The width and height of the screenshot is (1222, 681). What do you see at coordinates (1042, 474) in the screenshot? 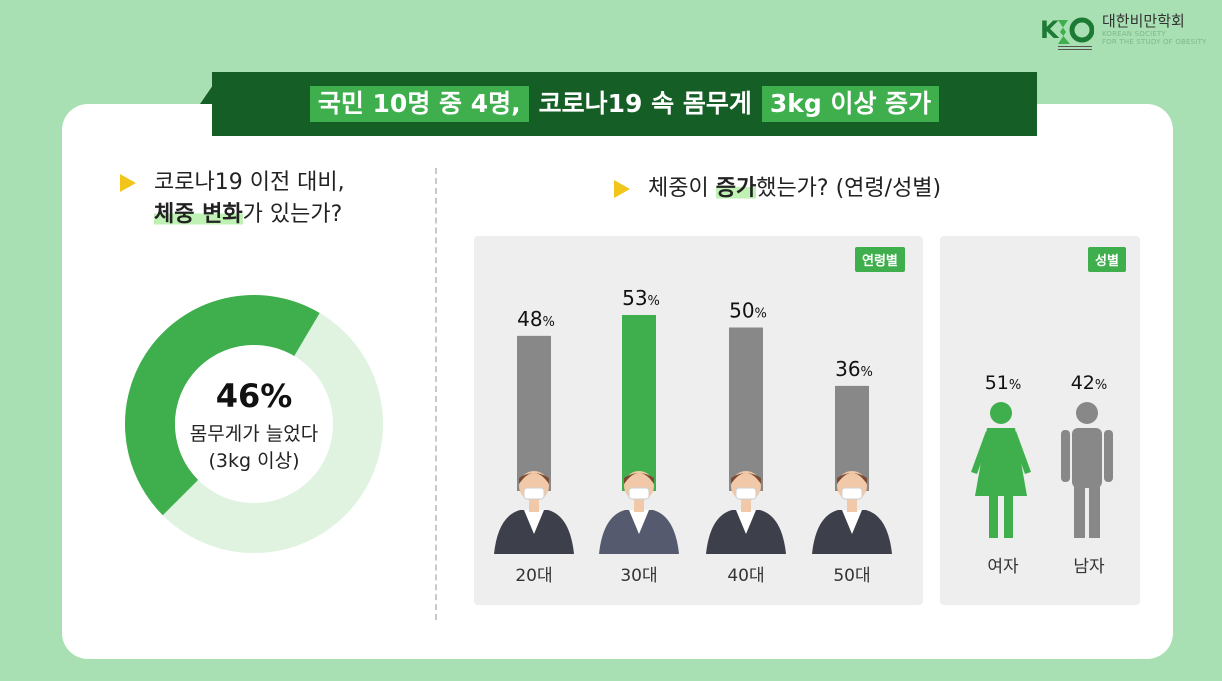
I see `gender-chart: 51% 여자 42% 남자` at bounding box center [1042, 474].